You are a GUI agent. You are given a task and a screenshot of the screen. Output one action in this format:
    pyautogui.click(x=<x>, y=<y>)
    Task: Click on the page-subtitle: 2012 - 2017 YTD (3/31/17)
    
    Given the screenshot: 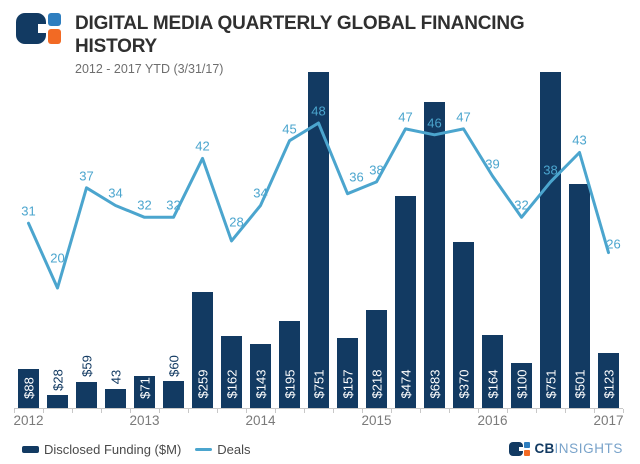 What is the action you would take?
    pyautogui.click(x=149, y=69)
    